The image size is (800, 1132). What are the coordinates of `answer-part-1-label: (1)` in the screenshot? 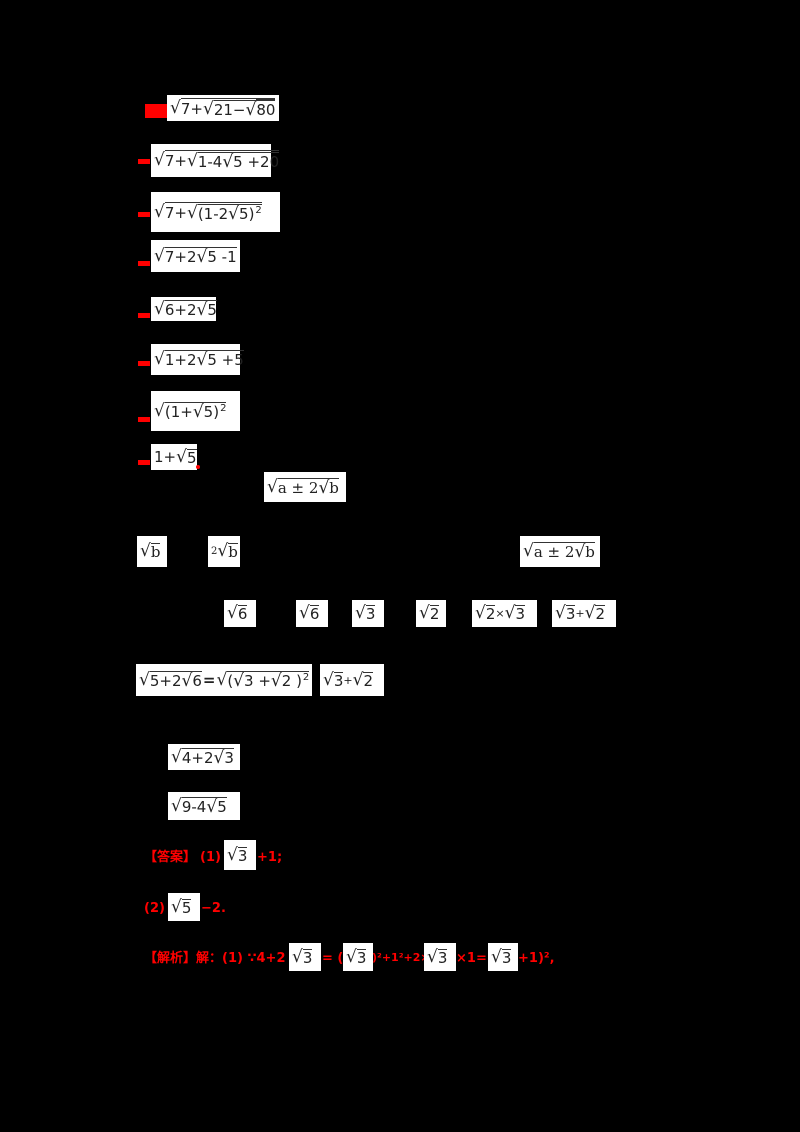 It's located at (210, 857).